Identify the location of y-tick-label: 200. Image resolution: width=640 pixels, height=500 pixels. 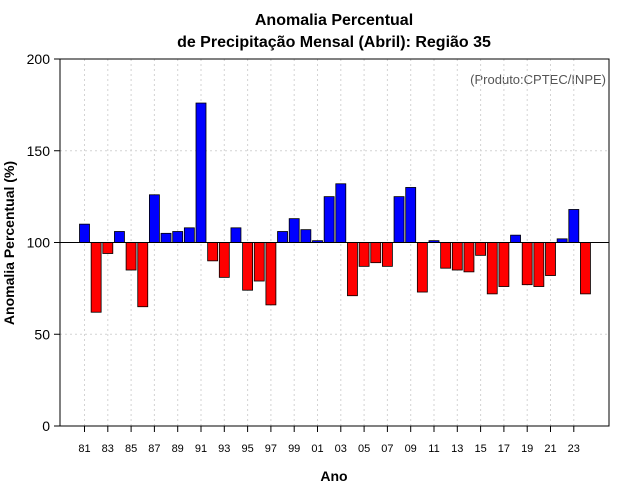
(39, 59).